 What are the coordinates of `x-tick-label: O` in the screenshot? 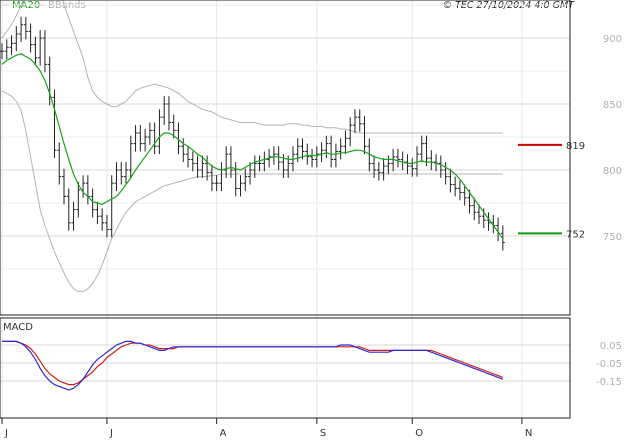 It's located at (419, 433).